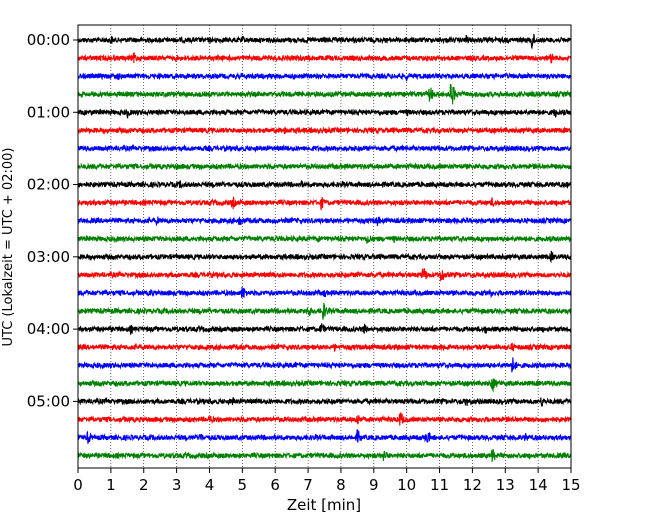  I want to click on x-axis-ticks: 0 1 2 3 4 5 6 7 8 9 10 11 12 13 14 15, so click(327, 481).